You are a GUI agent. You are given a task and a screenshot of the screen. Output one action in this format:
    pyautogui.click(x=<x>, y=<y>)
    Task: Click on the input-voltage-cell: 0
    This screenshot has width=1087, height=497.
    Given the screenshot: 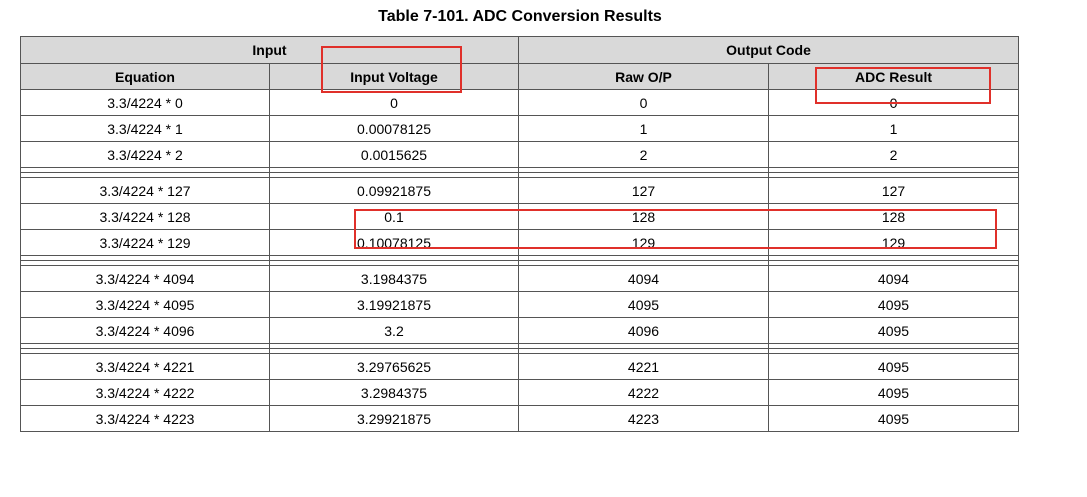 What is the action you would take?
    pyautogui.click(x=394, y=102)
    